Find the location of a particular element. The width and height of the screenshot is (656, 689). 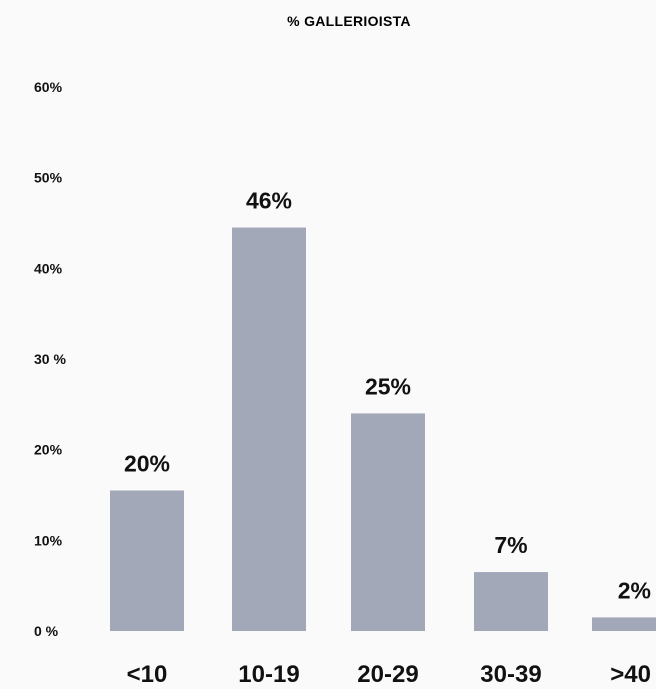

y-tick-label: 50% is located at coordinates (48, 178).